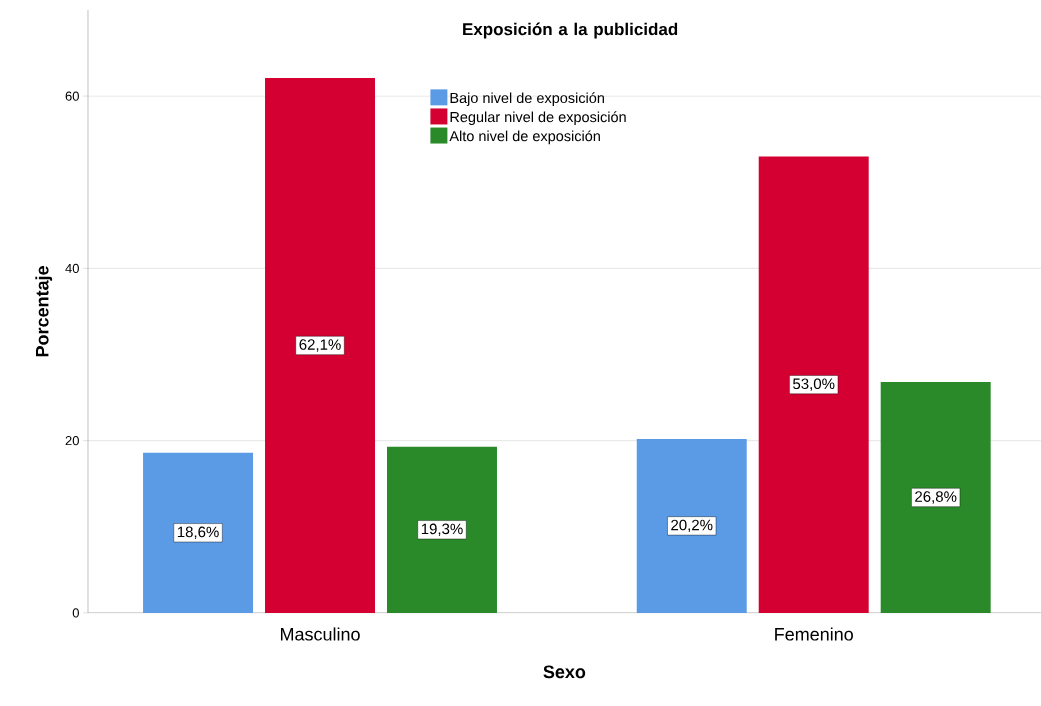  I want to click on y-tick-label: 60, so click(72, 96).